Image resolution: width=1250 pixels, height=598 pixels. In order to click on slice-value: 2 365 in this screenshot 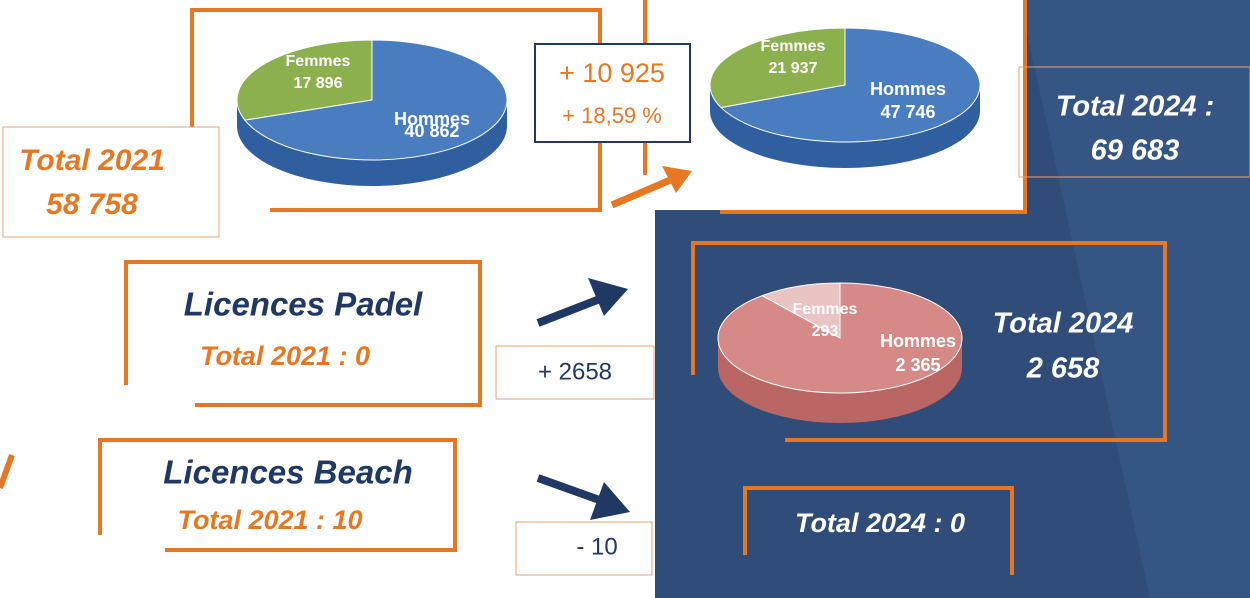, I will do `click(917, 365)`.